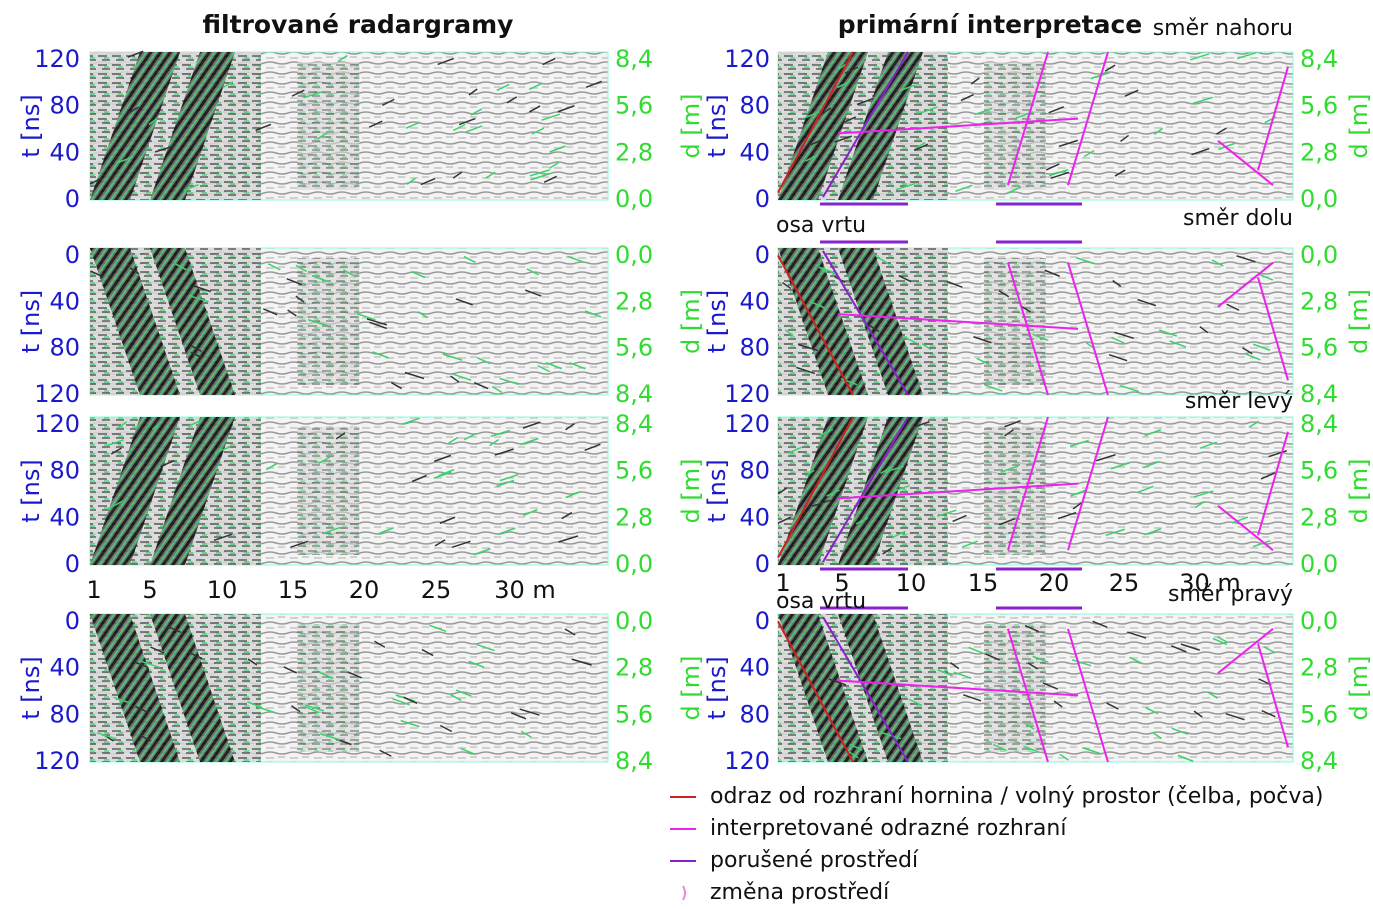 This screenshot has width=1373, height=909. What do you see at coordinates (983, 583) in the screenshot?
I see `distance-tick-label: 15` at bounding box center [983, 583].